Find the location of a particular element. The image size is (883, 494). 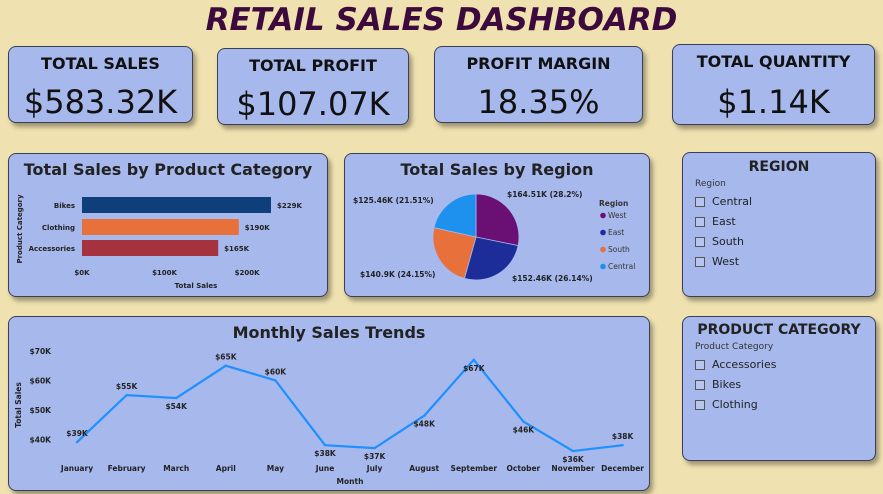

region-slicer: REGION Region Central East South West is located at coordinates (779, 224).